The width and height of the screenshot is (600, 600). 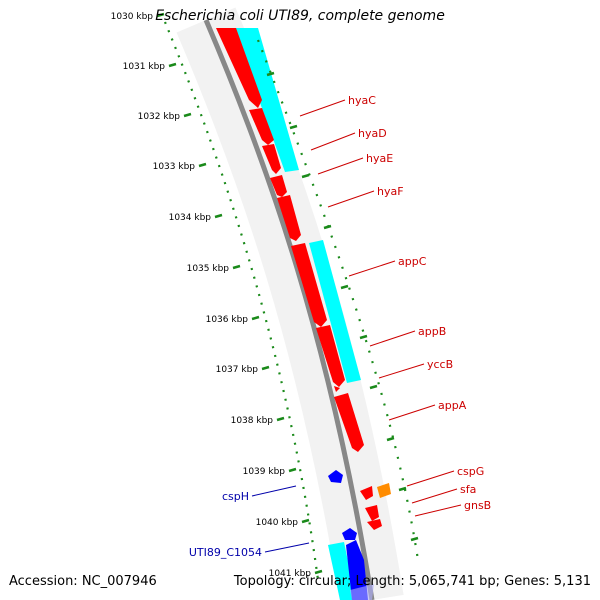 What do you see at coordinates (379, 158) in the screenshot?
I see `gene-label-hyae: hyaE` at bounding box center [379, 158].